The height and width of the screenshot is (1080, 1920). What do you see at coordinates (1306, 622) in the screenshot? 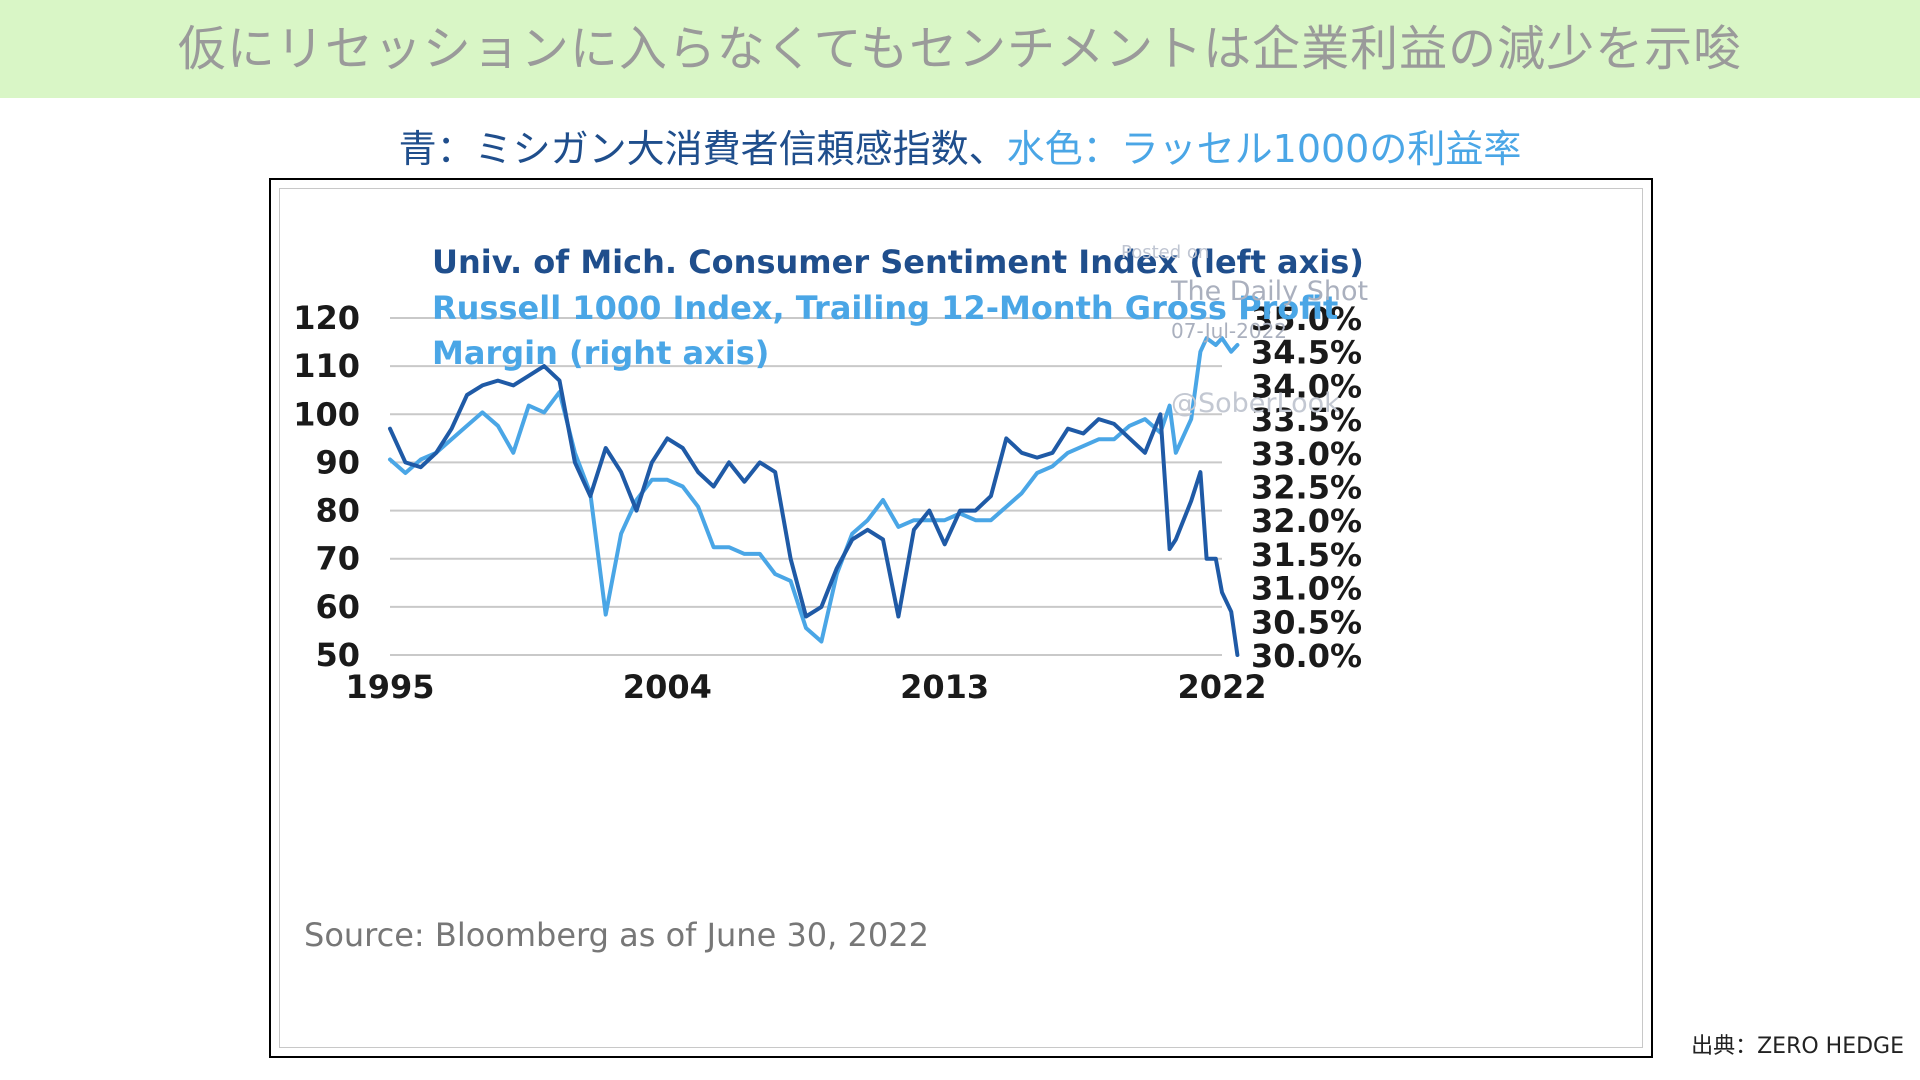
I see `right-tick-label: 30.5%` at bounding box center [1306, 622].